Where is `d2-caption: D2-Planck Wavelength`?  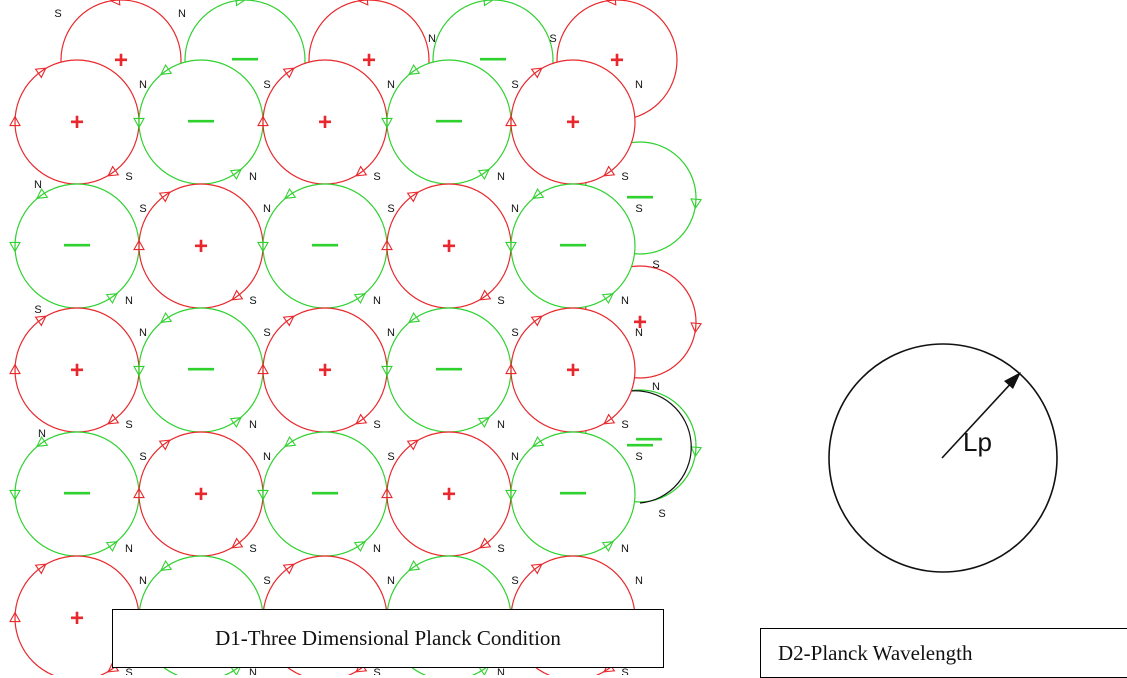 d2-caption: D2-Planck Wavelength is located at coordinates (943, 653).